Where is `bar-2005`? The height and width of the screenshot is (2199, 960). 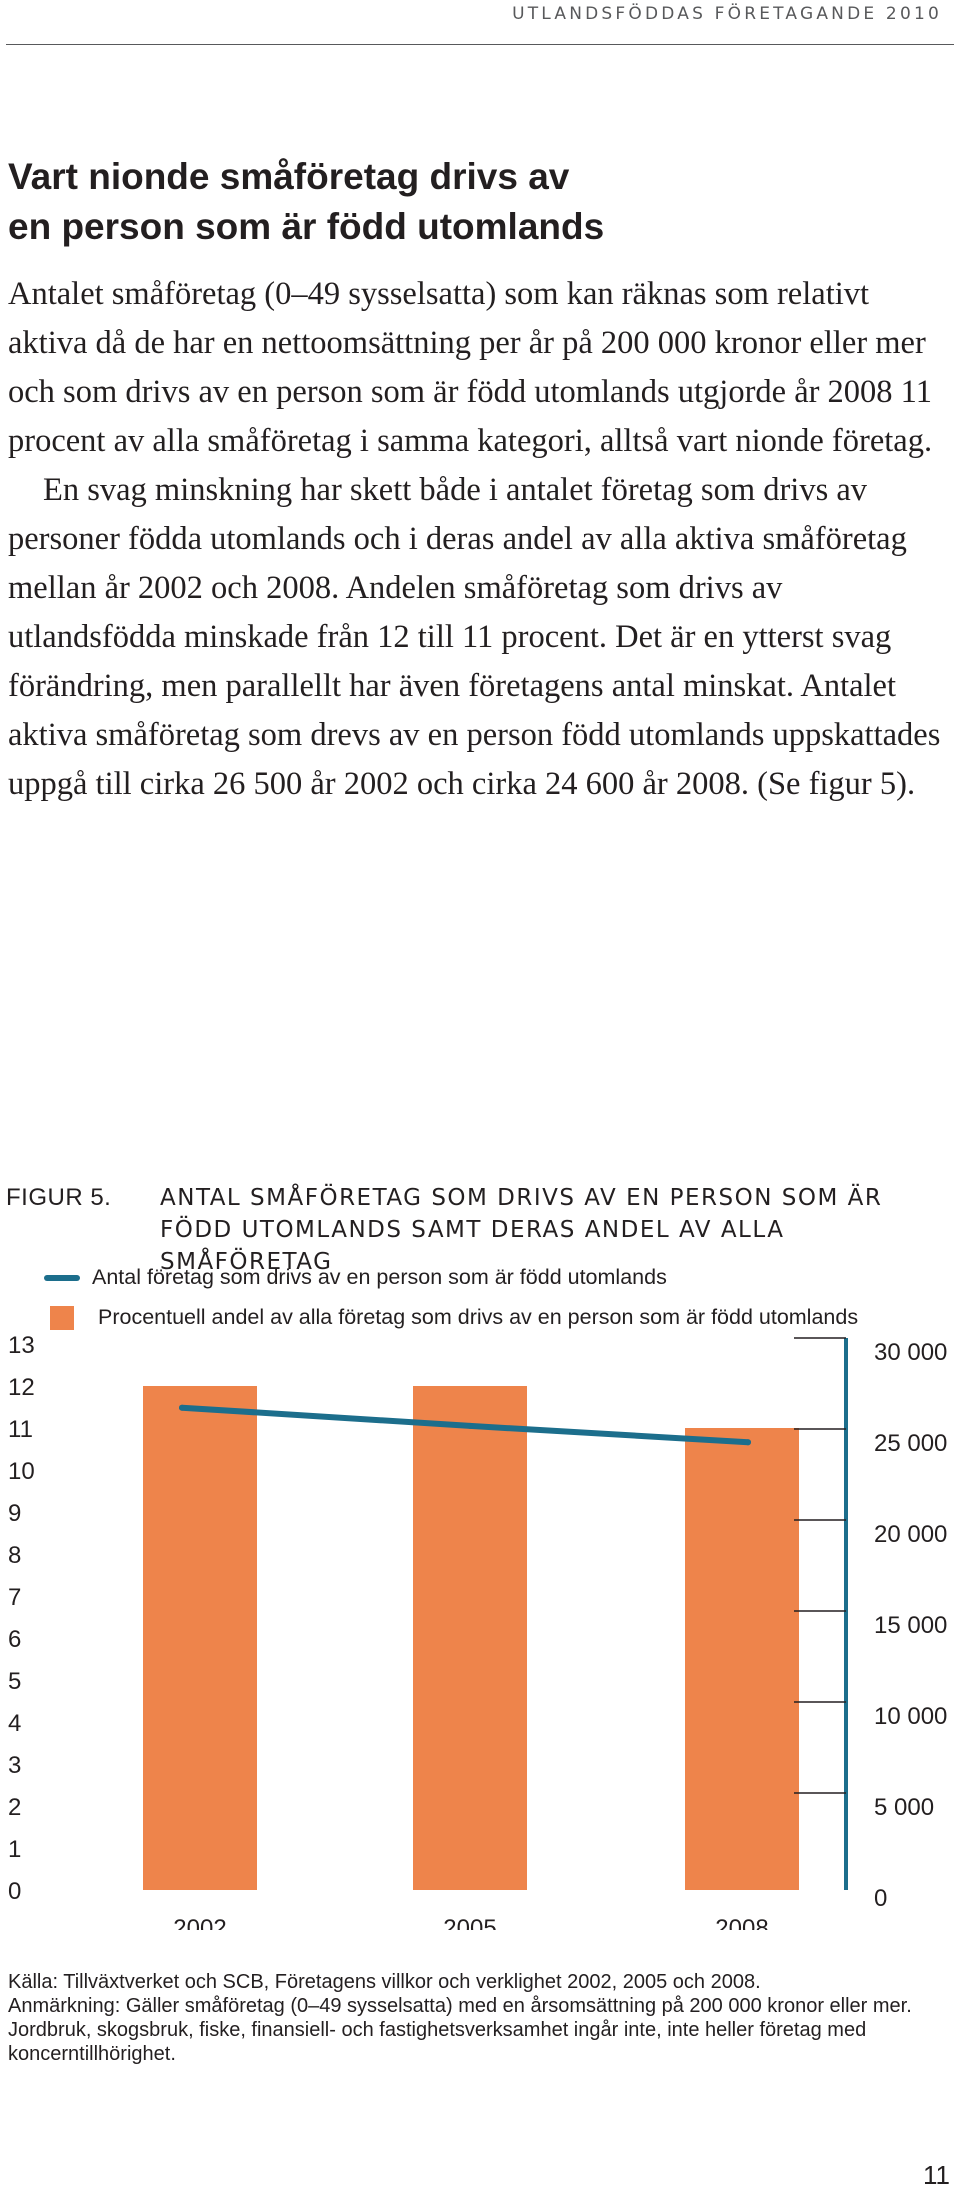 bar-2005 is located at coordinates (470, 1638).